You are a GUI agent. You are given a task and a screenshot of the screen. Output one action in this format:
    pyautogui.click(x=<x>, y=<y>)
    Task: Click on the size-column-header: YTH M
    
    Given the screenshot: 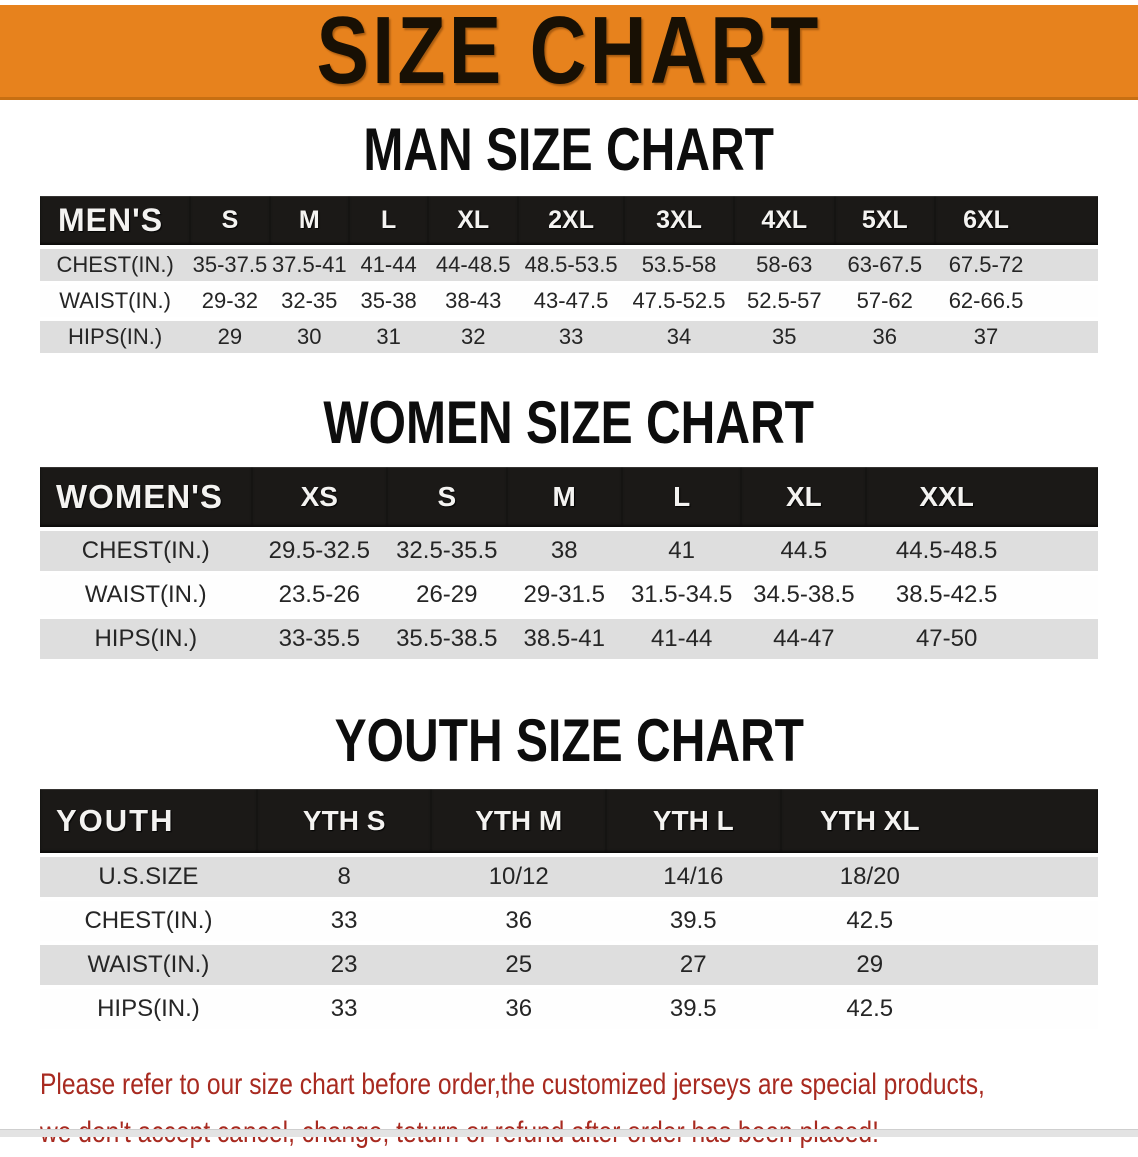 What is the action you would take?
    pyautogui.click(x=518, y=821)
    